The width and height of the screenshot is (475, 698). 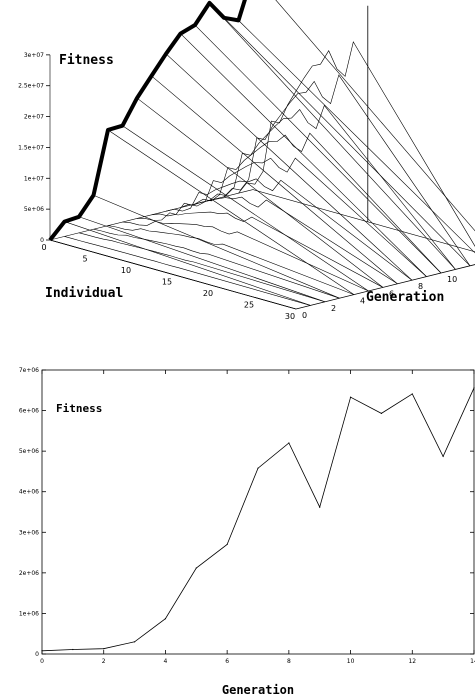 What do you see at coordinates (391, 293) in the screenshot?
I see `generation-tick-label: 6` at bounding box center [391, 293].